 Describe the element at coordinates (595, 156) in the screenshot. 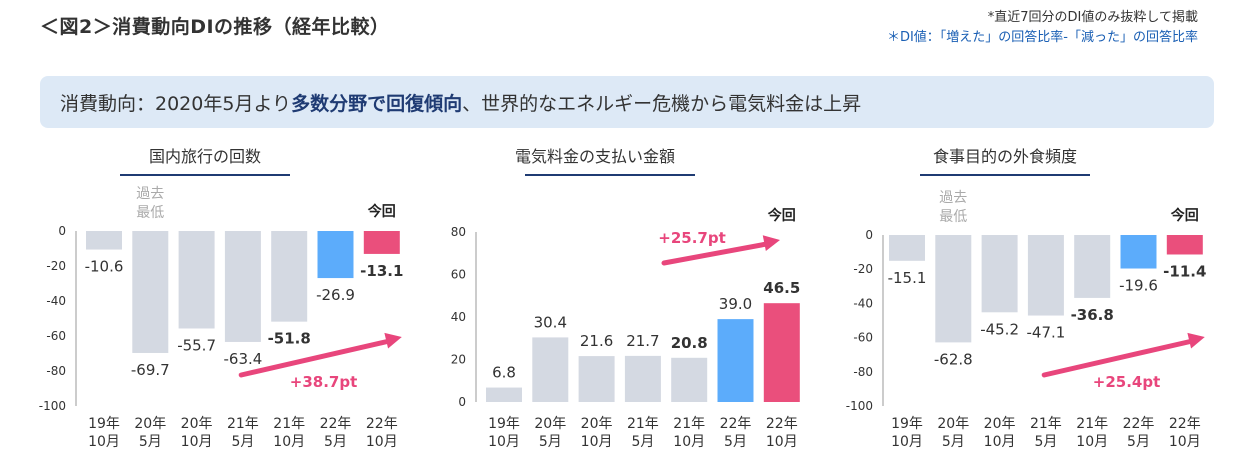

I see `chart-title: 電気料金の支払い金額` at that location.